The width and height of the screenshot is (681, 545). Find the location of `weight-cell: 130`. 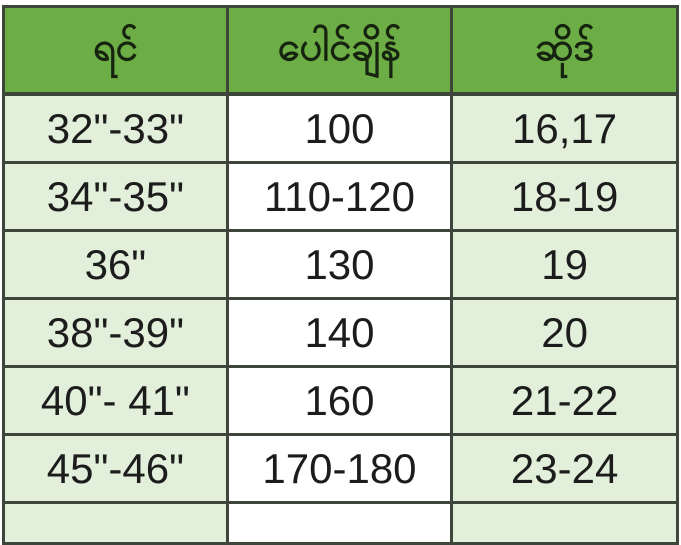

weight-cell: 130 is located at coordinates (339, 264).